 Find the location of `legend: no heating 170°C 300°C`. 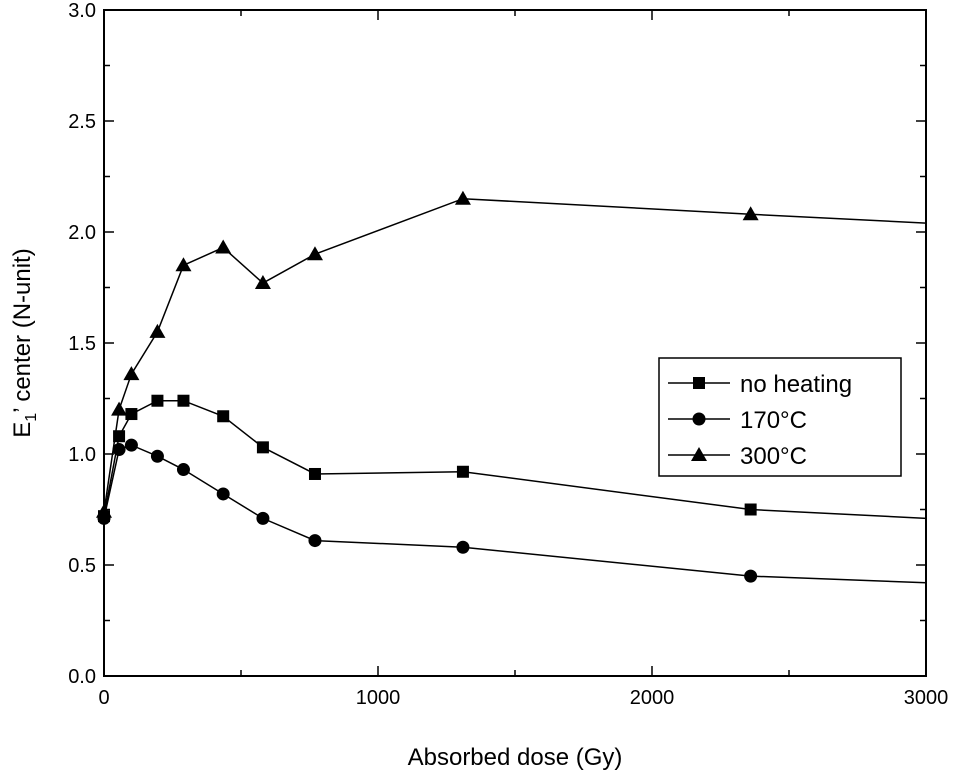

legend: no heating 170°C 300°C is located at coordinates (780, 417).